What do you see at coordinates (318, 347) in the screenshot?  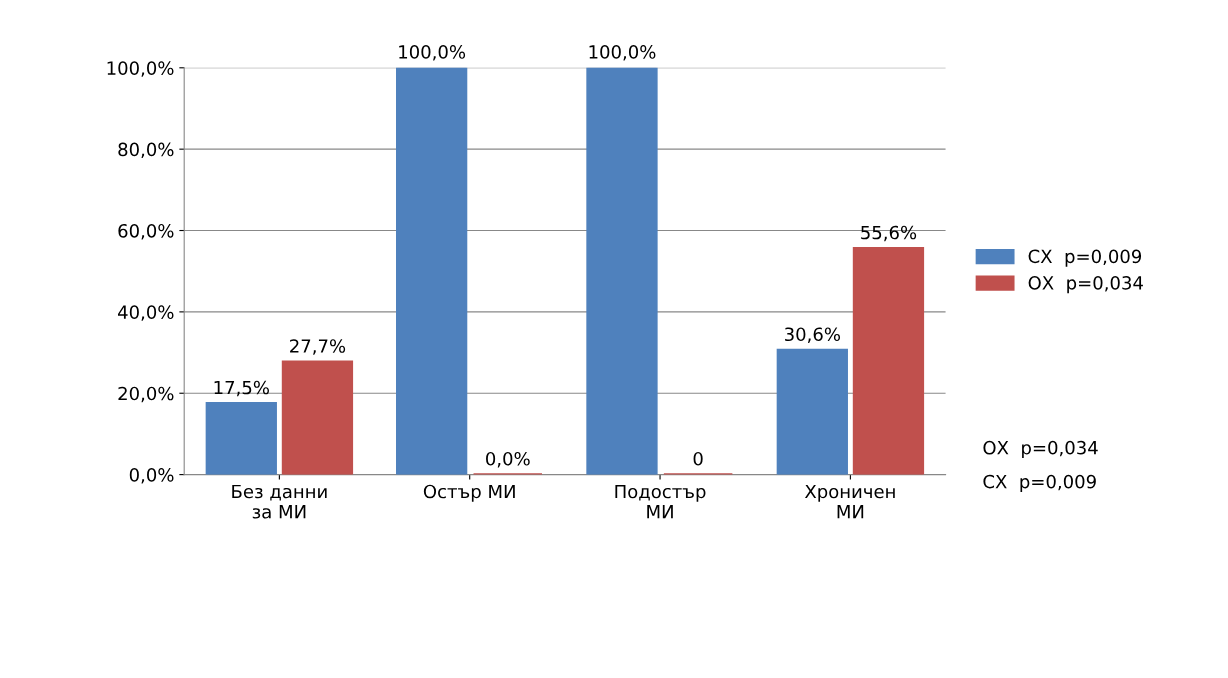 I see `data-label: 27,7%` at bounding box center [318, 347].